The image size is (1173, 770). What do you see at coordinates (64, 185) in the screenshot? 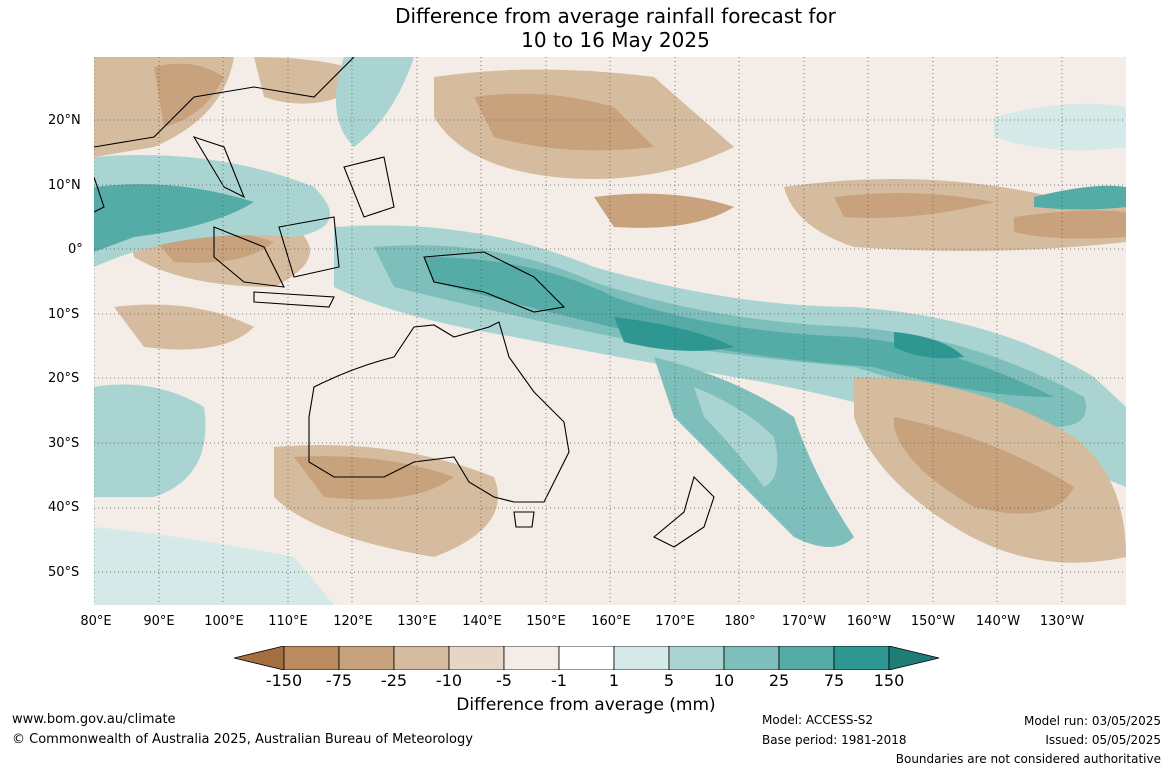
I see `lat-label-10n: 10°N` at bounding box center [64, 185].